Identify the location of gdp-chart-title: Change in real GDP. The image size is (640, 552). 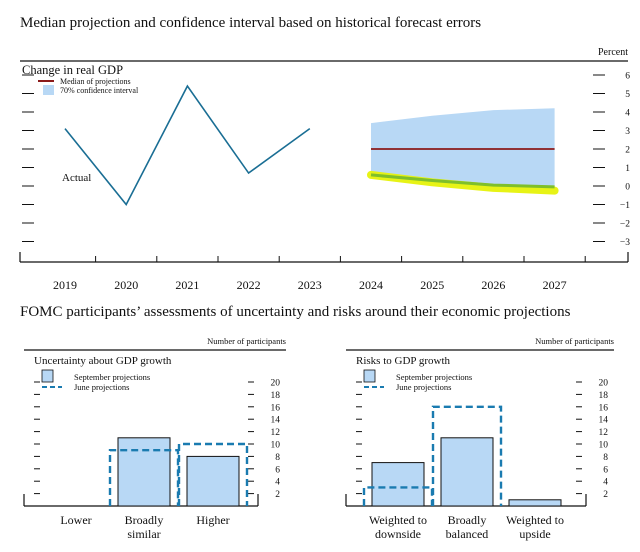
(72, 70).